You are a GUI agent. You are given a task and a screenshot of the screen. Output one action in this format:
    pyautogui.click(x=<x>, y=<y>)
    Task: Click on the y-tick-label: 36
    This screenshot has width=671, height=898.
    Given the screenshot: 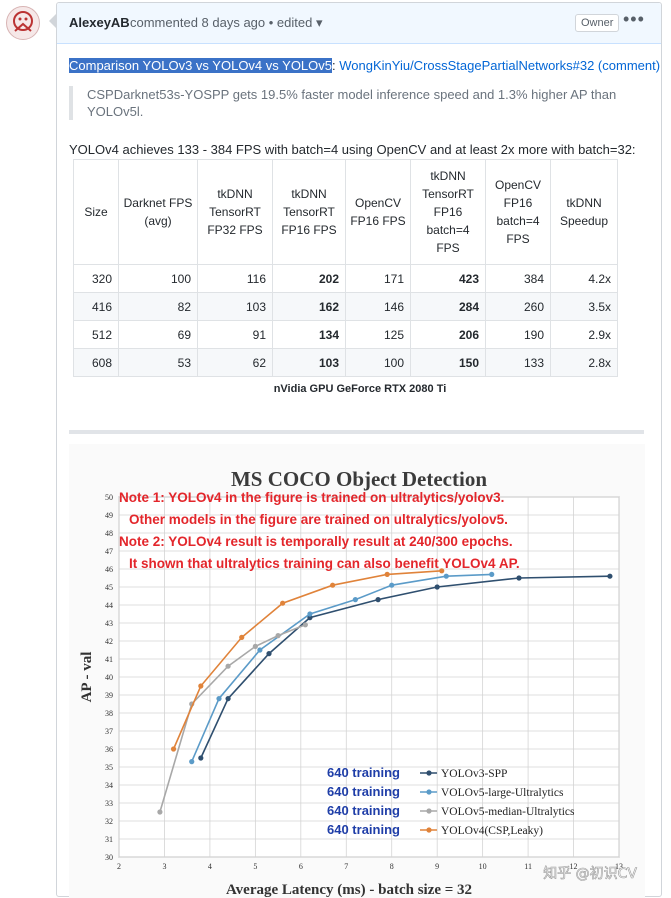 What is the action you would take?
    pyautogui.click(x=109, y=749)
    